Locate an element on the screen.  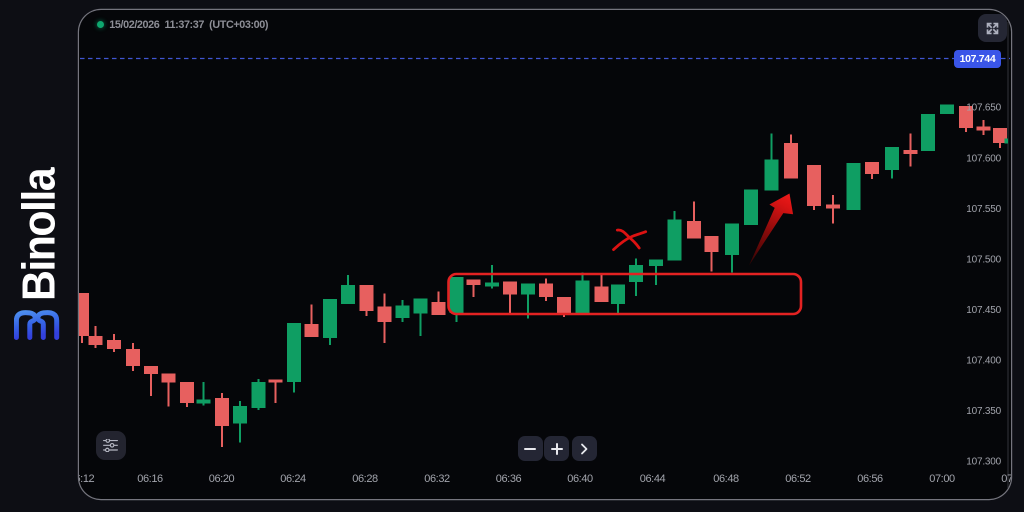
svg-text: 107.400 is located at coordinates (983, 361).